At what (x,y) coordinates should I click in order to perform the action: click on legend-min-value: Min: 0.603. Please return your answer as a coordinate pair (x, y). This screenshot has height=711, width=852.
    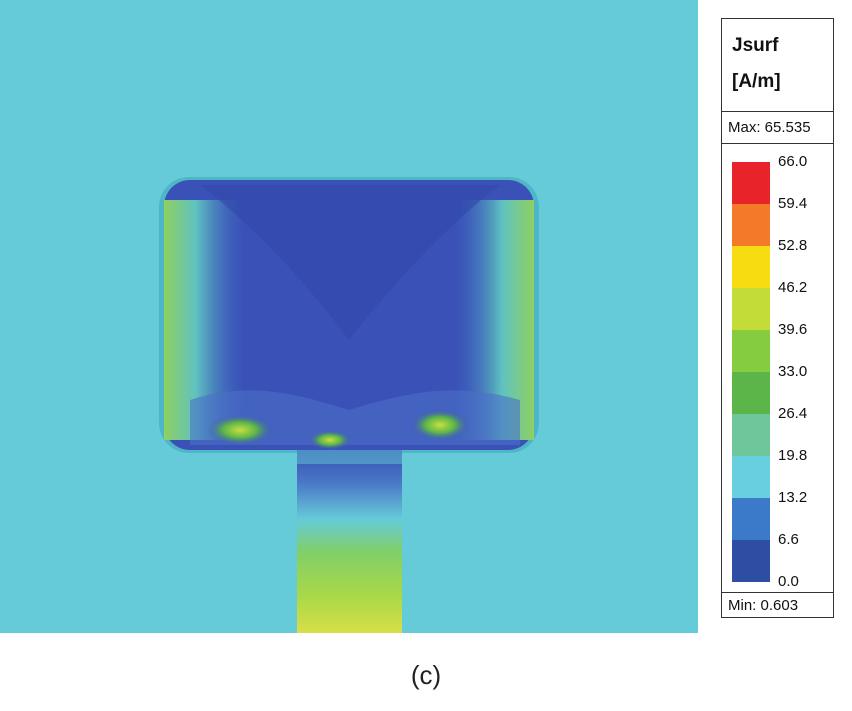
    Looking at the image, I should click on (763, 605).